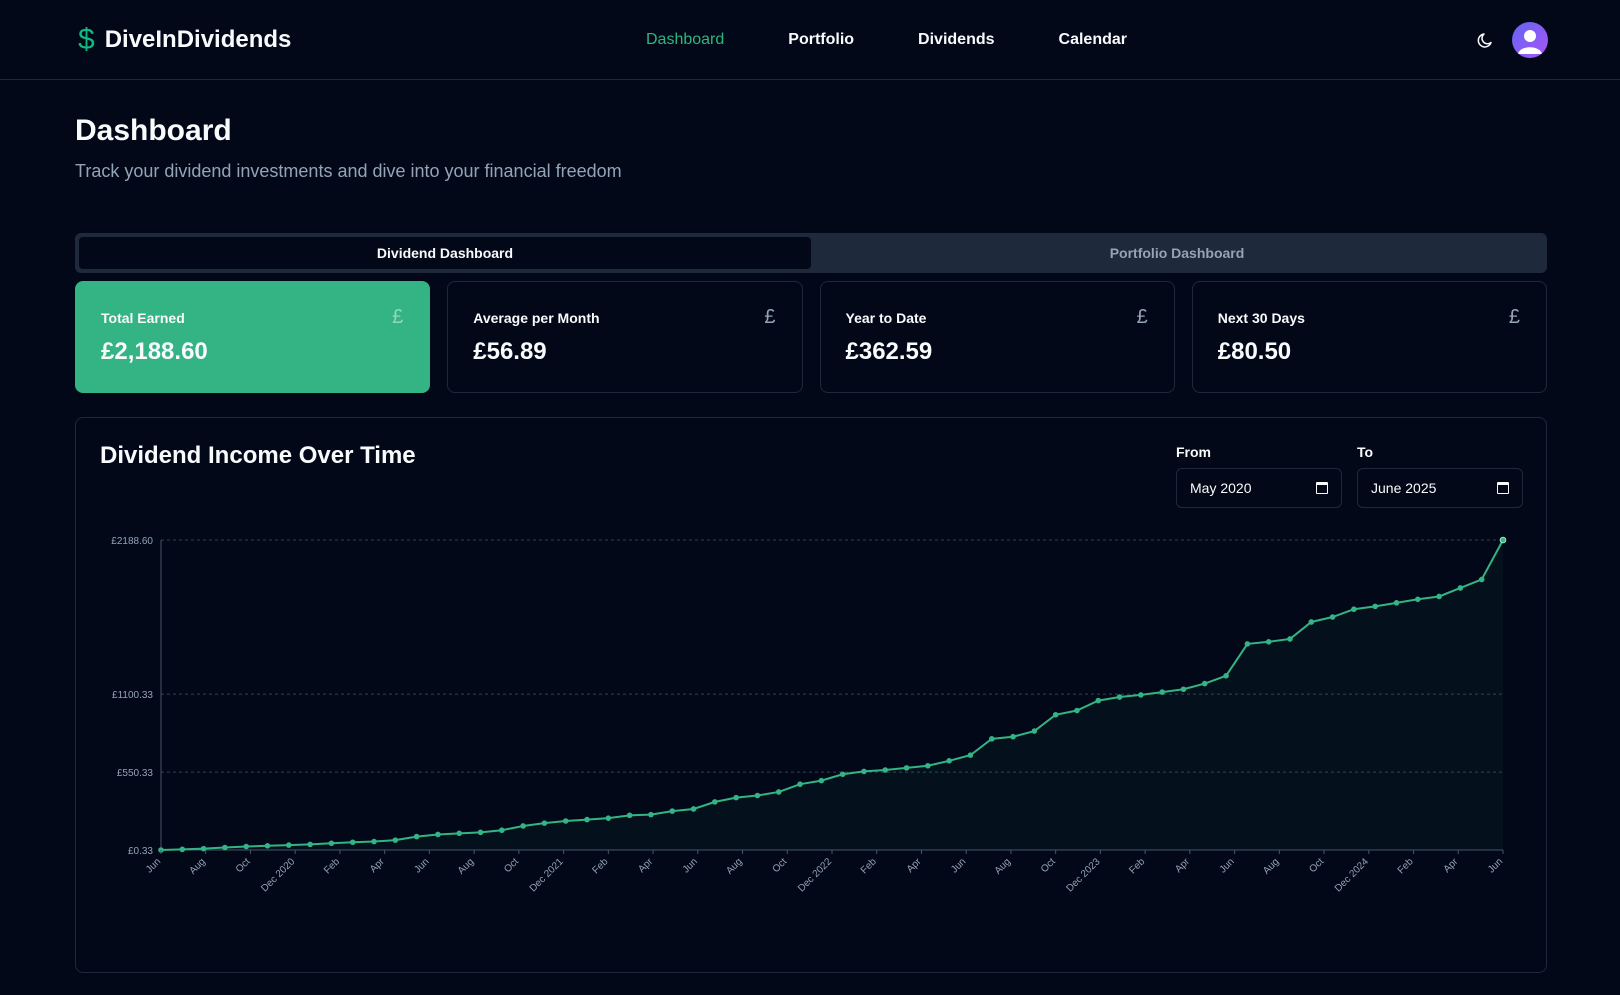  What do you see at coordinates (1261, 318) in the screenshot?
I see `stat-label: Next 30 Days` at bounding box center [1261, 318].